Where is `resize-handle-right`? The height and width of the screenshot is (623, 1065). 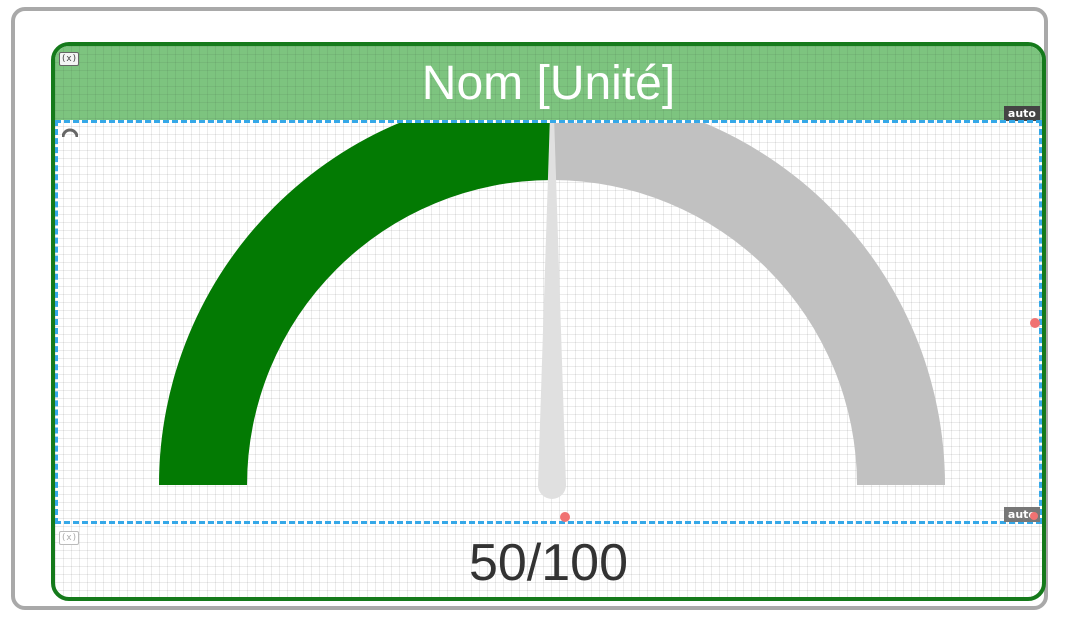
resize-handle-right is located at coordinates (1035, 323).